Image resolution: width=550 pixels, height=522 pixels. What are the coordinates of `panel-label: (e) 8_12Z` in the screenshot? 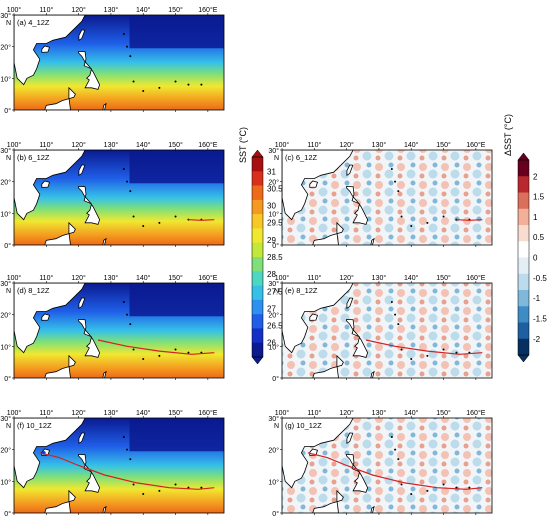 It's located at (301, 290).